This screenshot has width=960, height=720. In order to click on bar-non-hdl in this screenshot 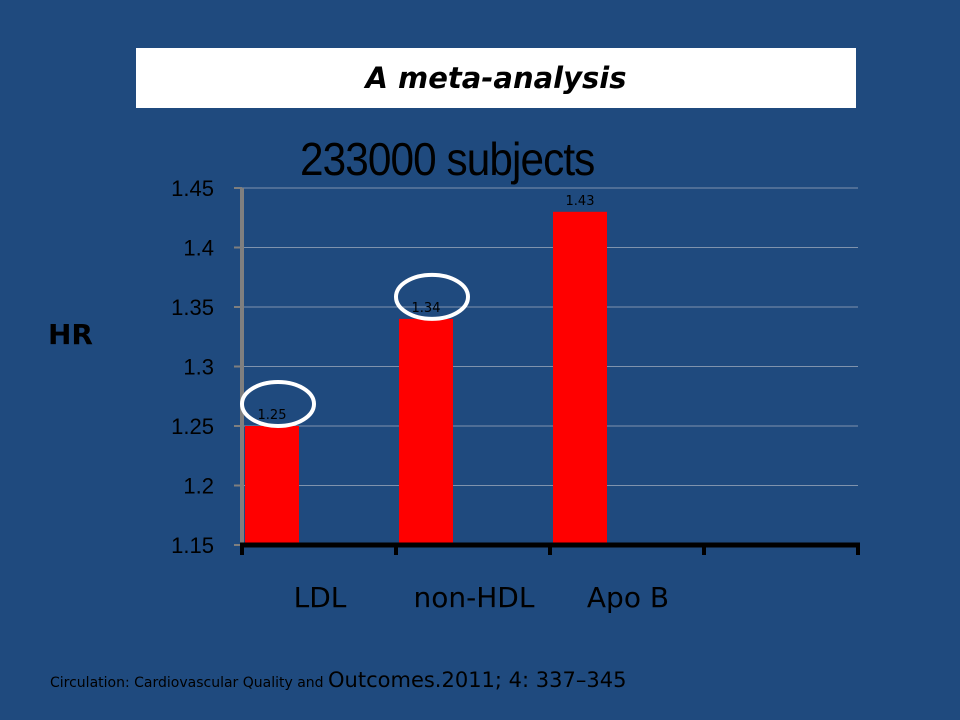, I will do `click(426, 431)`.